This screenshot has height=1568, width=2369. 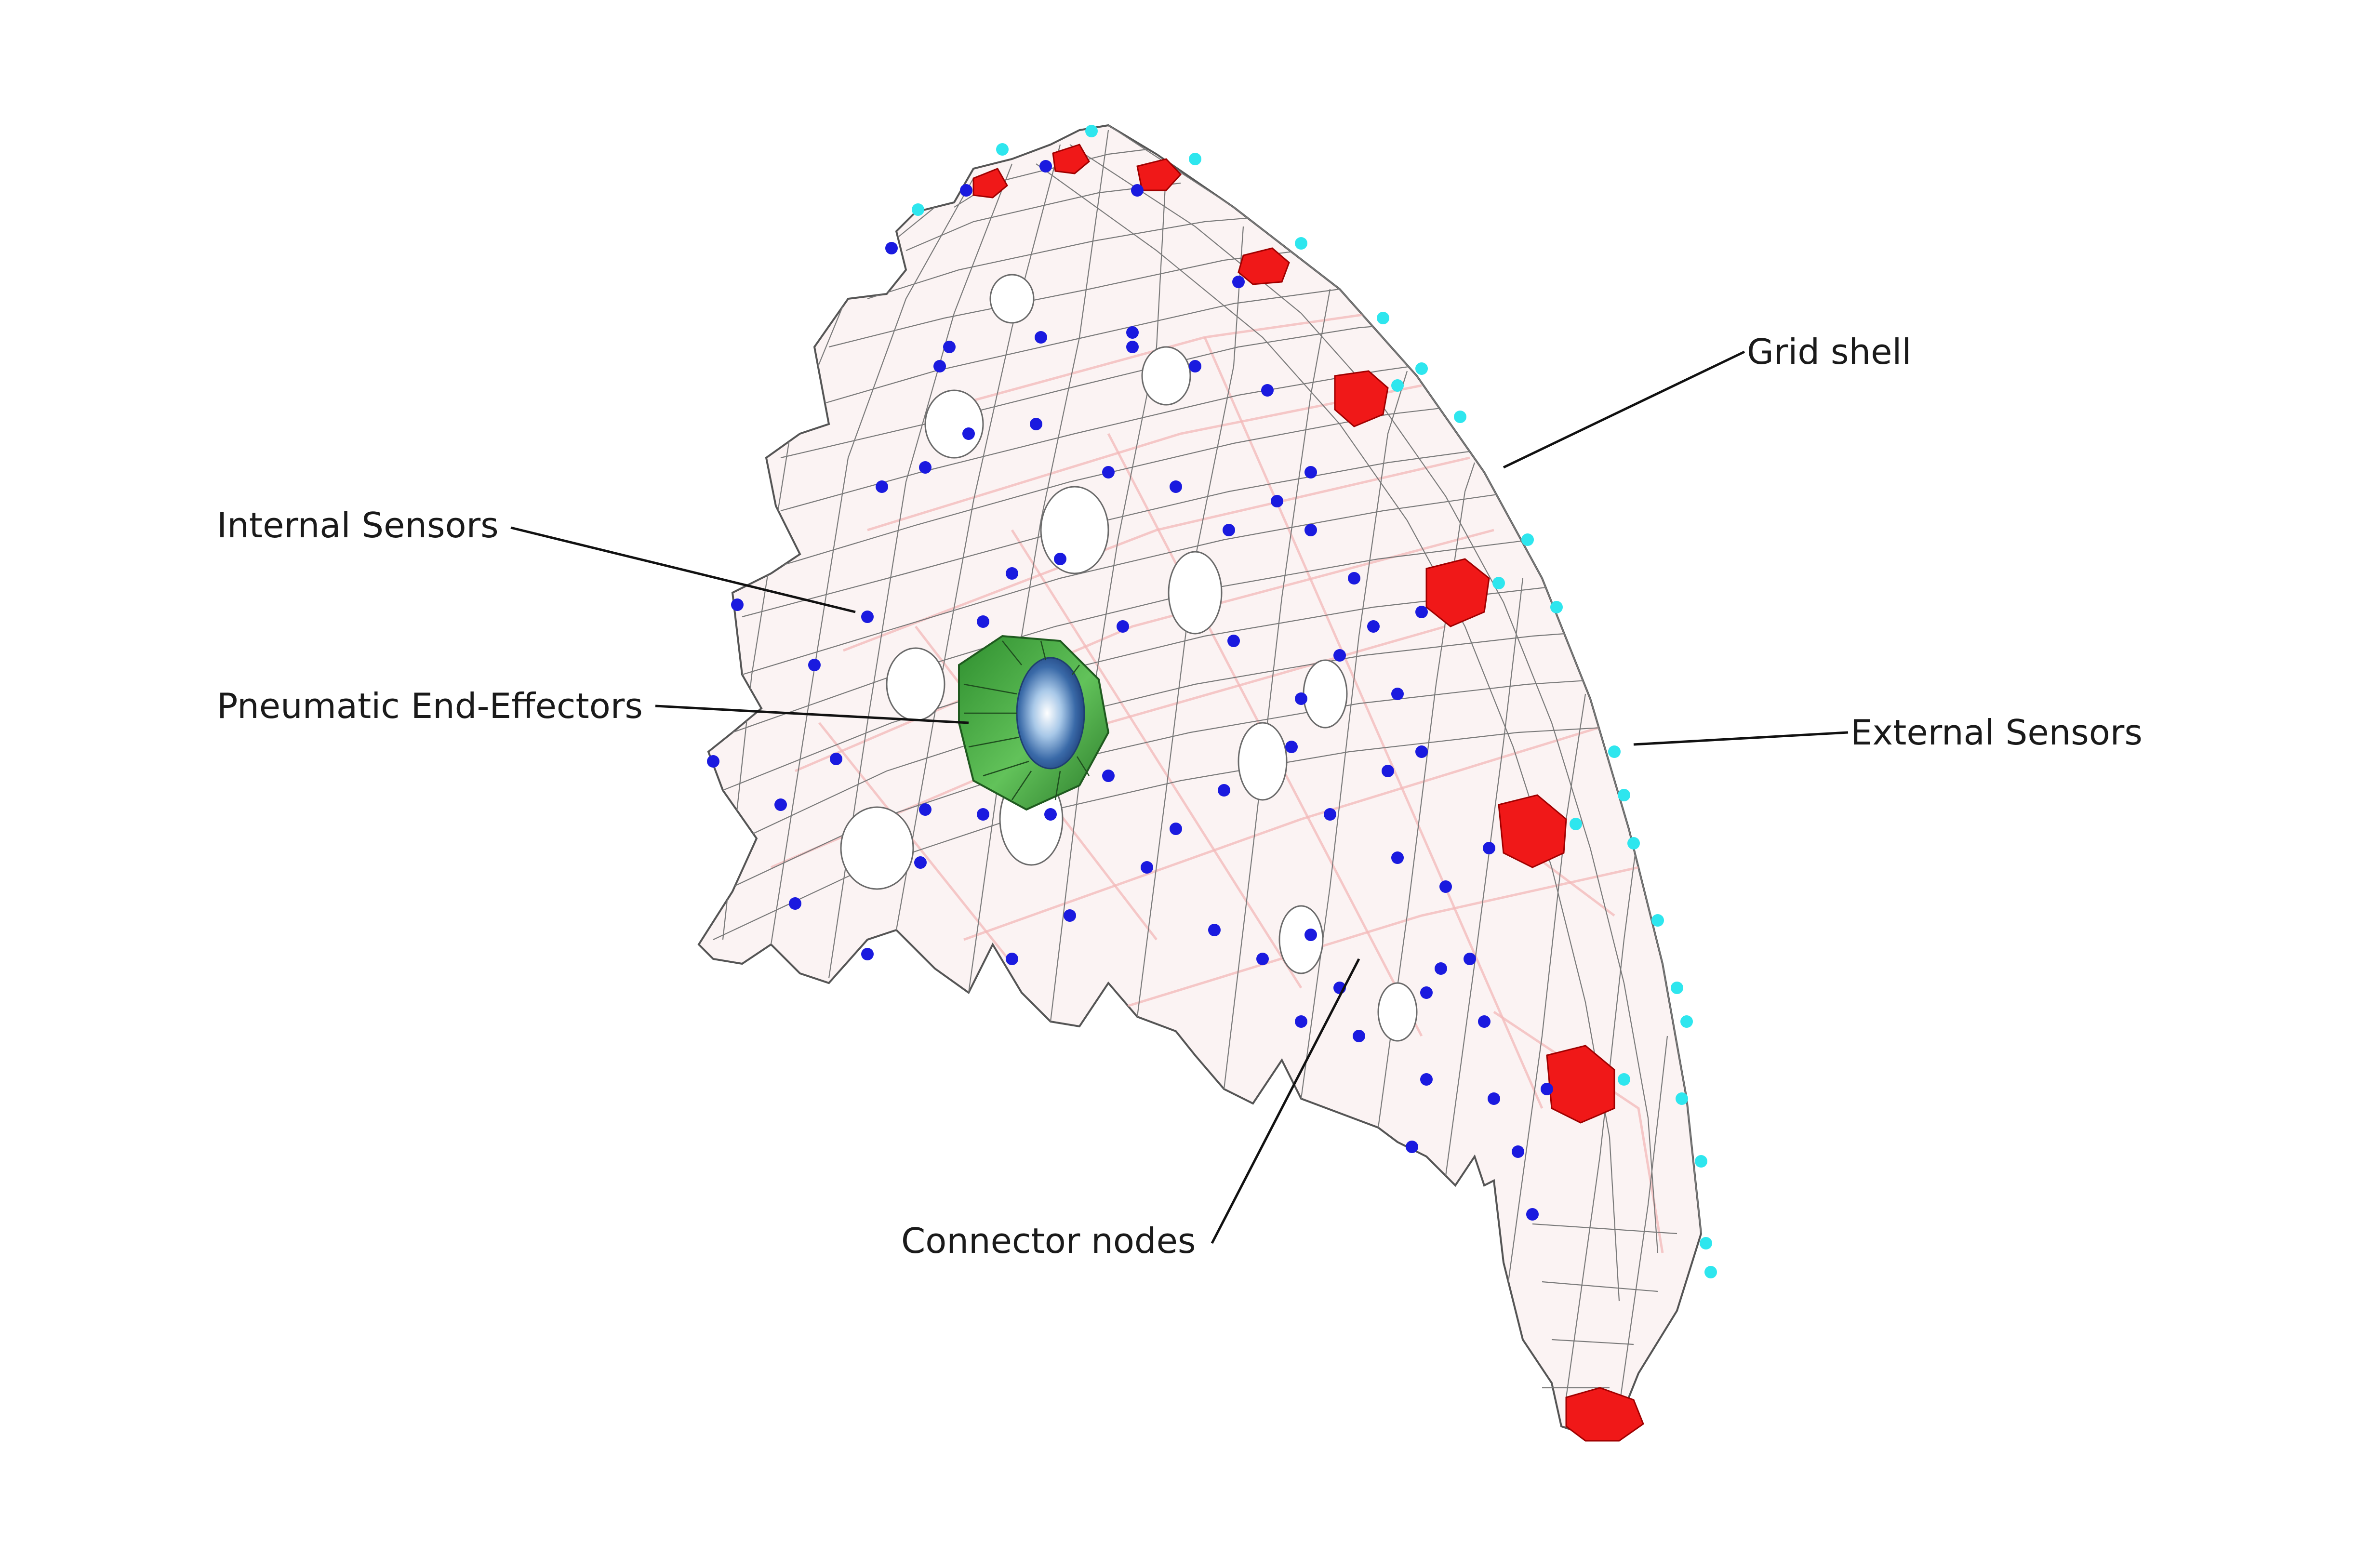 I want to click on external-sensors-leader, so click(x=1741, y=739).